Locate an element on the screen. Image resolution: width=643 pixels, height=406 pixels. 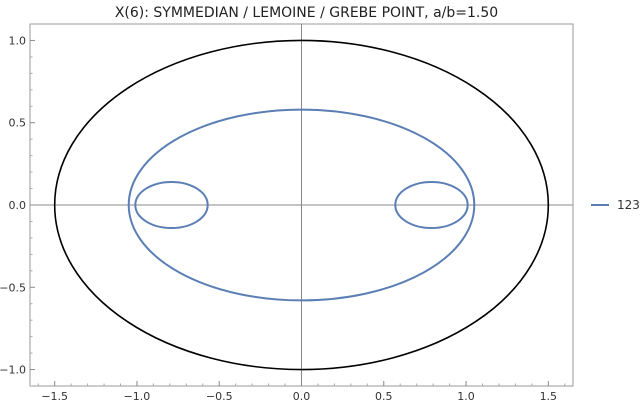
x-tick-label: −1.5 is located at coordinates (54, 396).